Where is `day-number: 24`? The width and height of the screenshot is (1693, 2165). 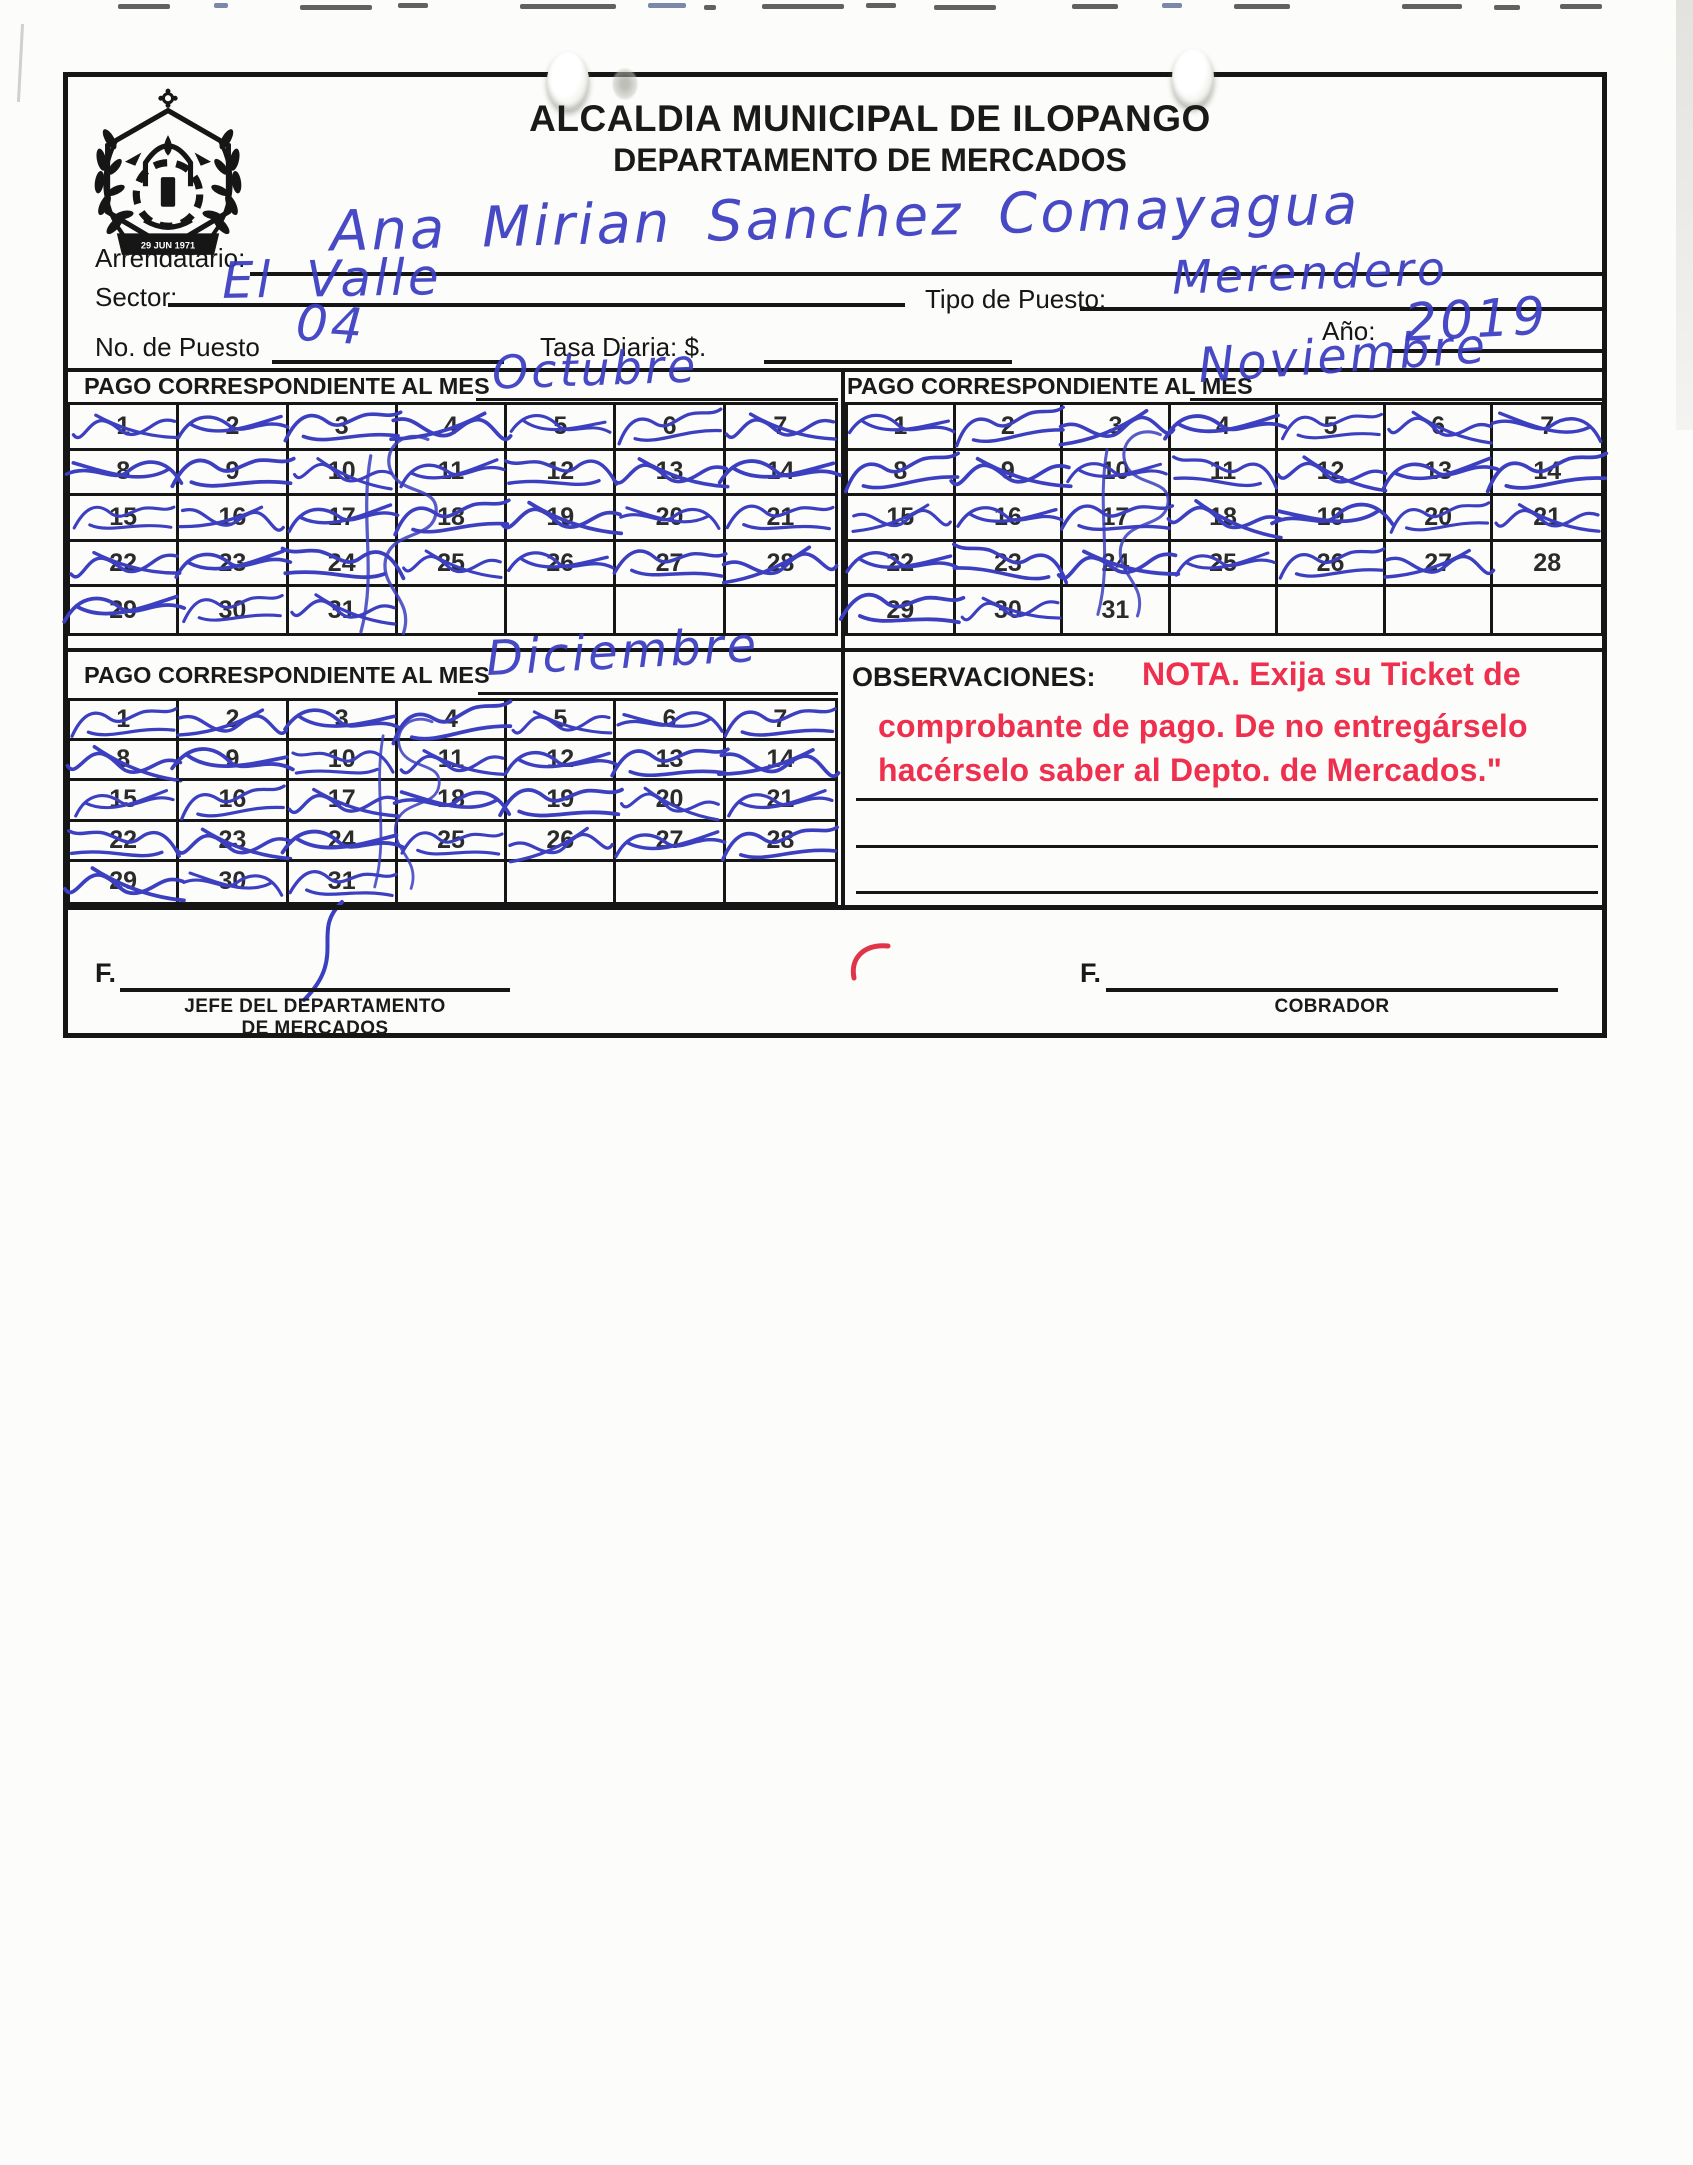
day-number: 24 is located at coordinates (341, 562).